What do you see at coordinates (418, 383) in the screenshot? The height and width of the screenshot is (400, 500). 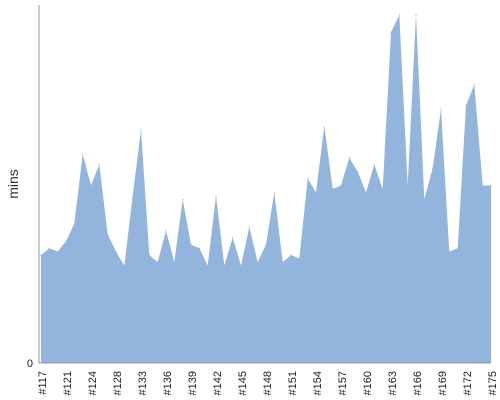 I see `x-tick-label: #166` at bounding box center [418, 383].